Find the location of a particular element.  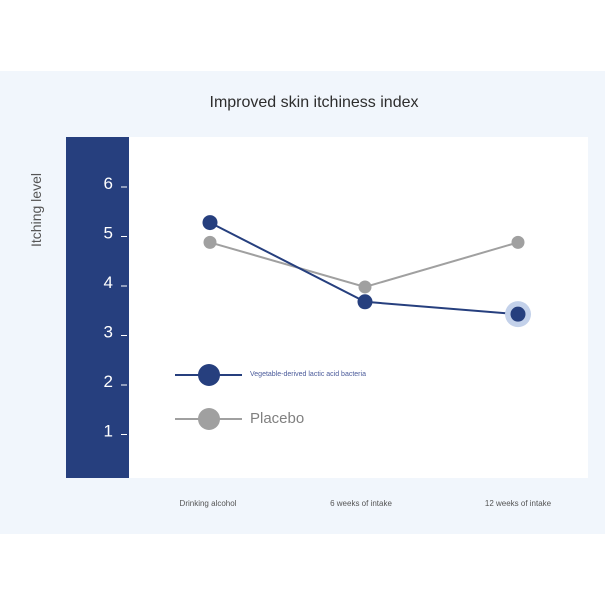

y-axis-band is located at coordinates (97, 307).